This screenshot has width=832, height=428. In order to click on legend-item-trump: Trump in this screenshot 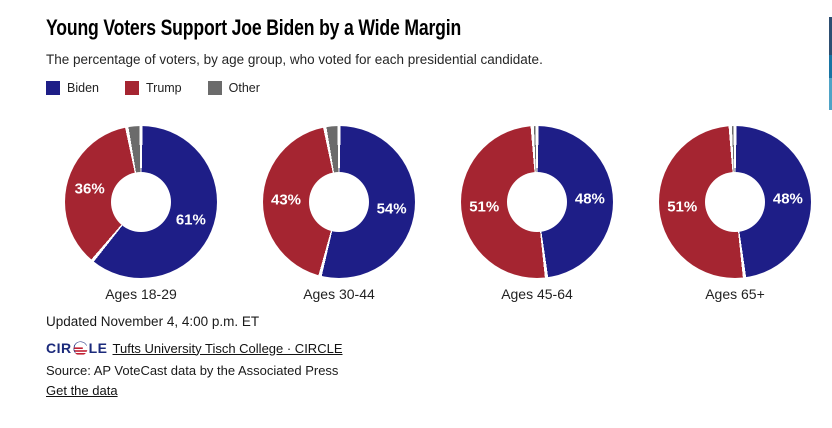, I will do `click(153, 88)`.